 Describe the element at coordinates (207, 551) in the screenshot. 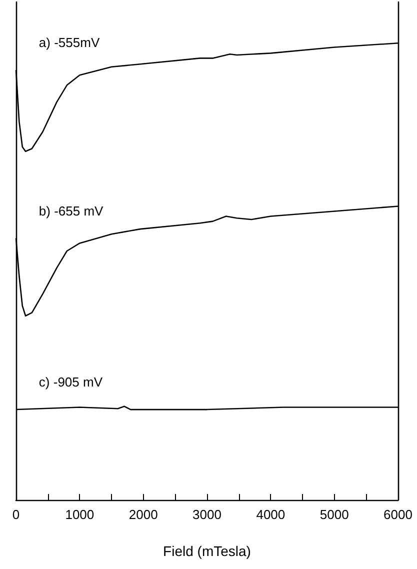

I see `x-axis-title: Field (mTesla)` at that location.